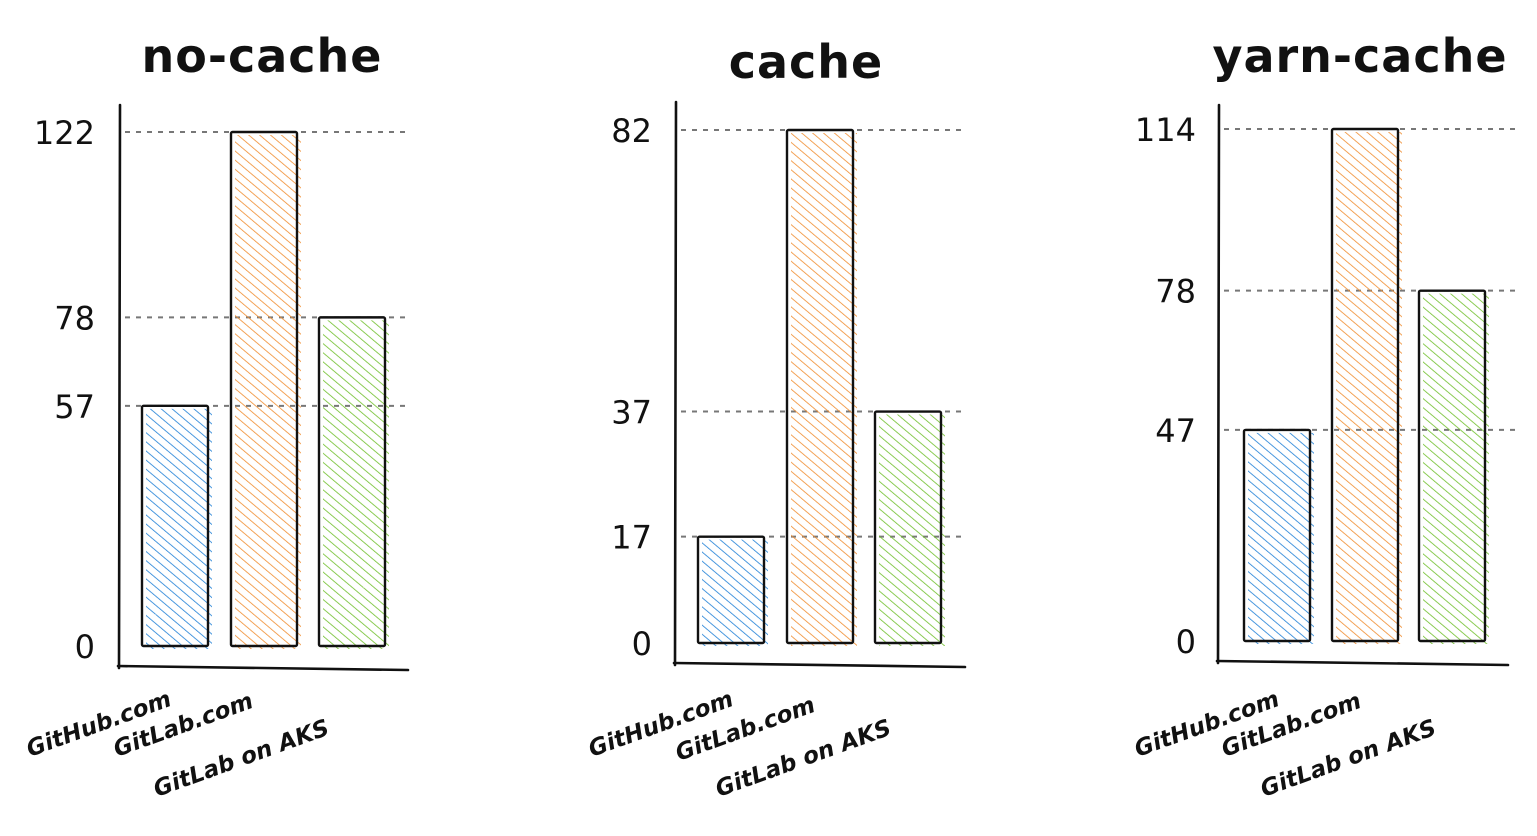 The height and width of the screenshot is (836, 1537). Describe the element at coordinates (631, 538) in the screenshot. I see `y-tick-label: 17` at that location.